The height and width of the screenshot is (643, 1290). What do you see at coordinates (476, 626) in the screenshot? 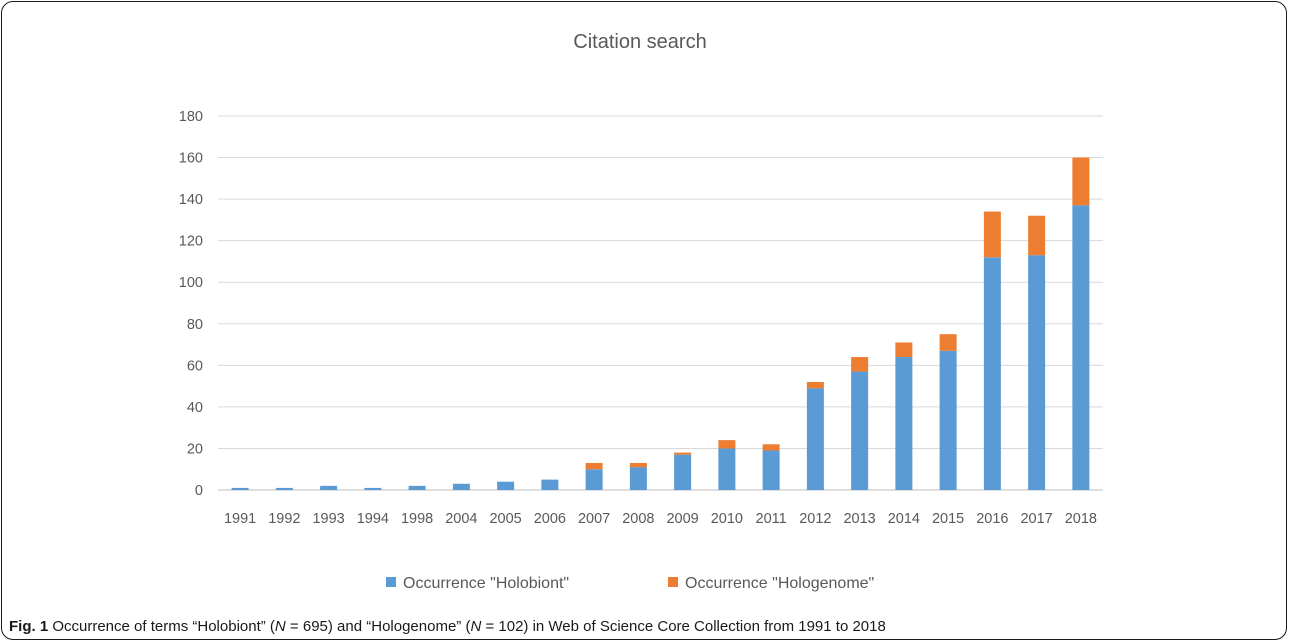
I see `caption-n-2: N` at bounding box center [476, 626].